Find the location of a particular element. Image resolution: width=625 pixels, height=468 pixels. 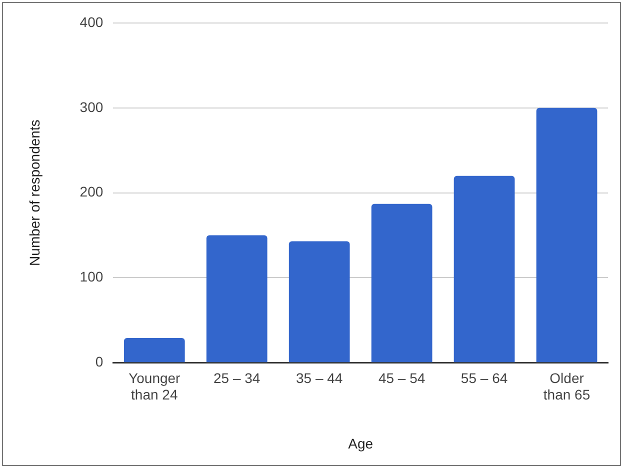

x-tick-label: Older than 65 is located at coordinates (566, 386).